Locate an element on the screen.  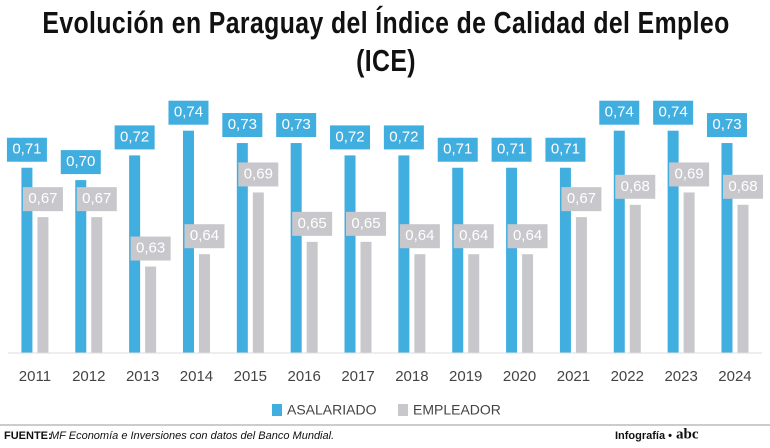
x-tick-label: 2013 is located at coordinates (142, 376).